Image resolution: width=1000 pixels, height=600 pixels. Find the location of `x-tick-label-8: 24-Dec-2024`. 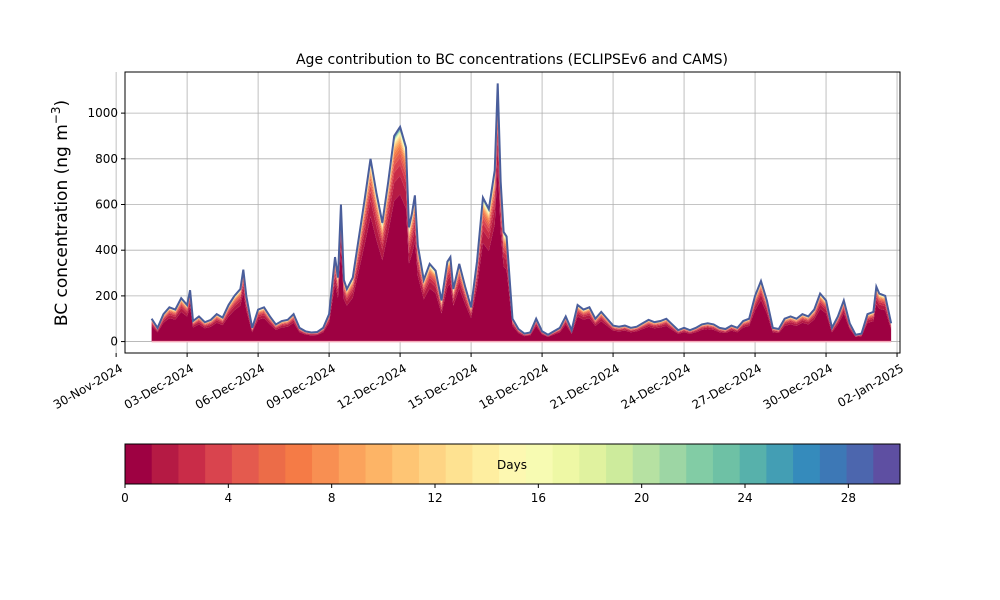

x-tick-label-8: 24-Dec-2024 is located at coordinates (656, 386).